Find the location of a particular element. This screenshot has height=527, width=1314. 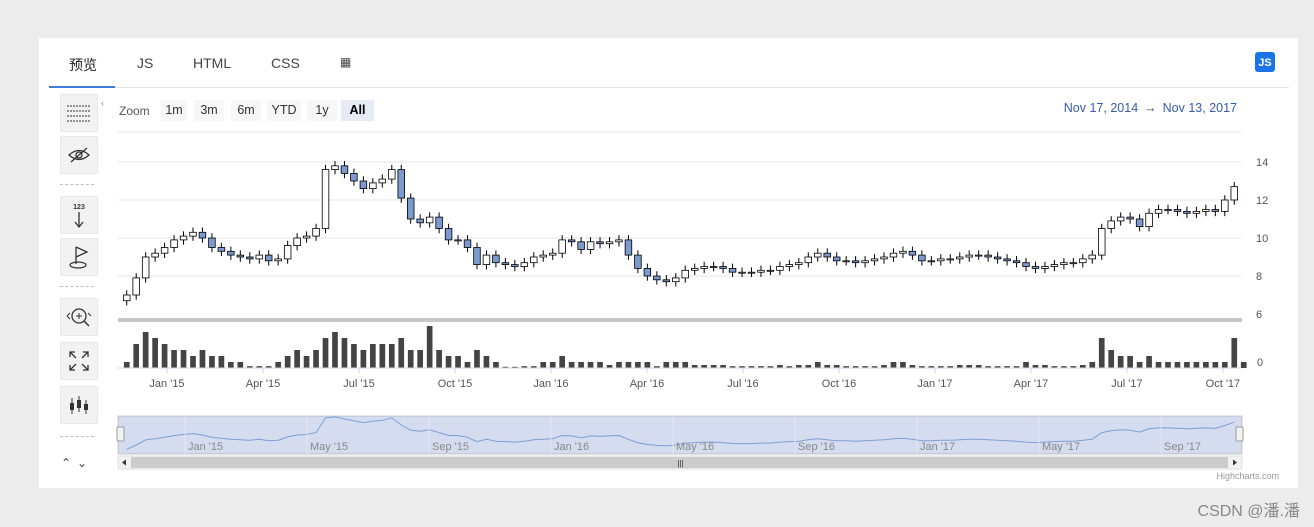

zoom-6m-button: 6m is located at coordinates (246, 110).